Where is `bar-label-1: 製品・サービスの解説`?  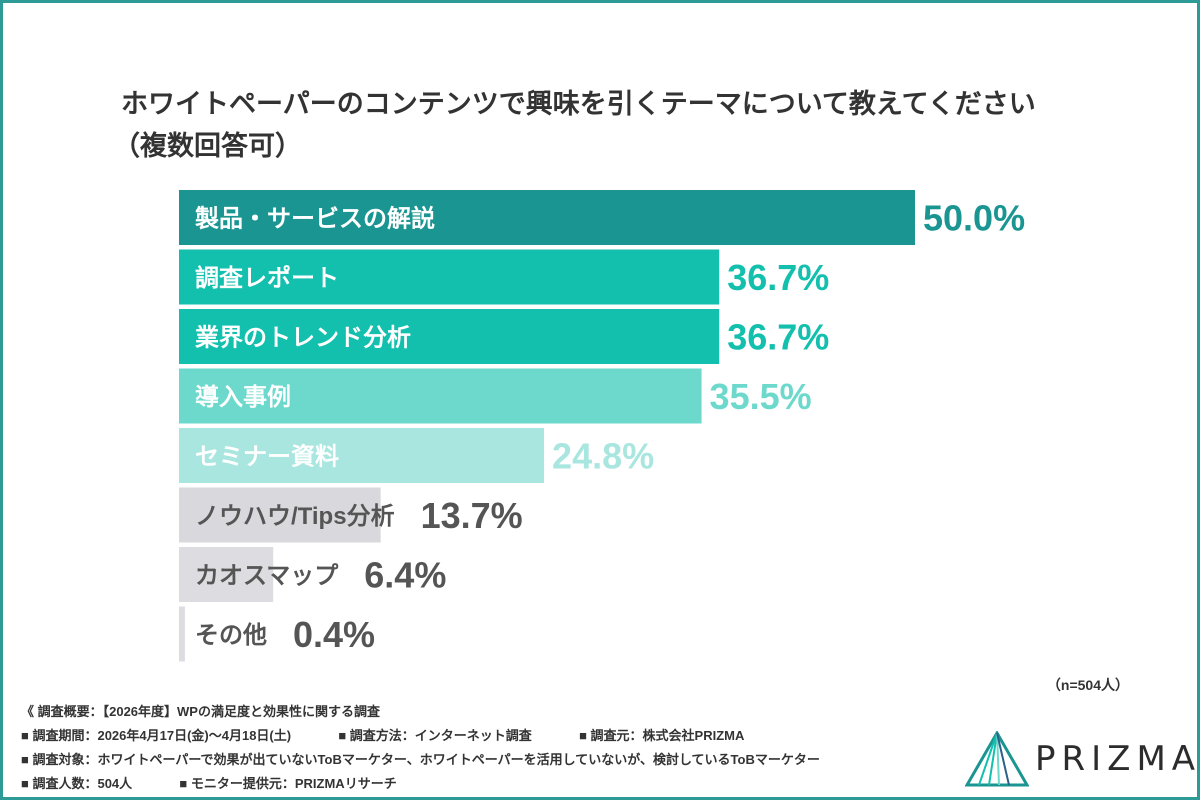 bar-label-1: 製品・サービスの解説 is located at coordinates (315, 219).